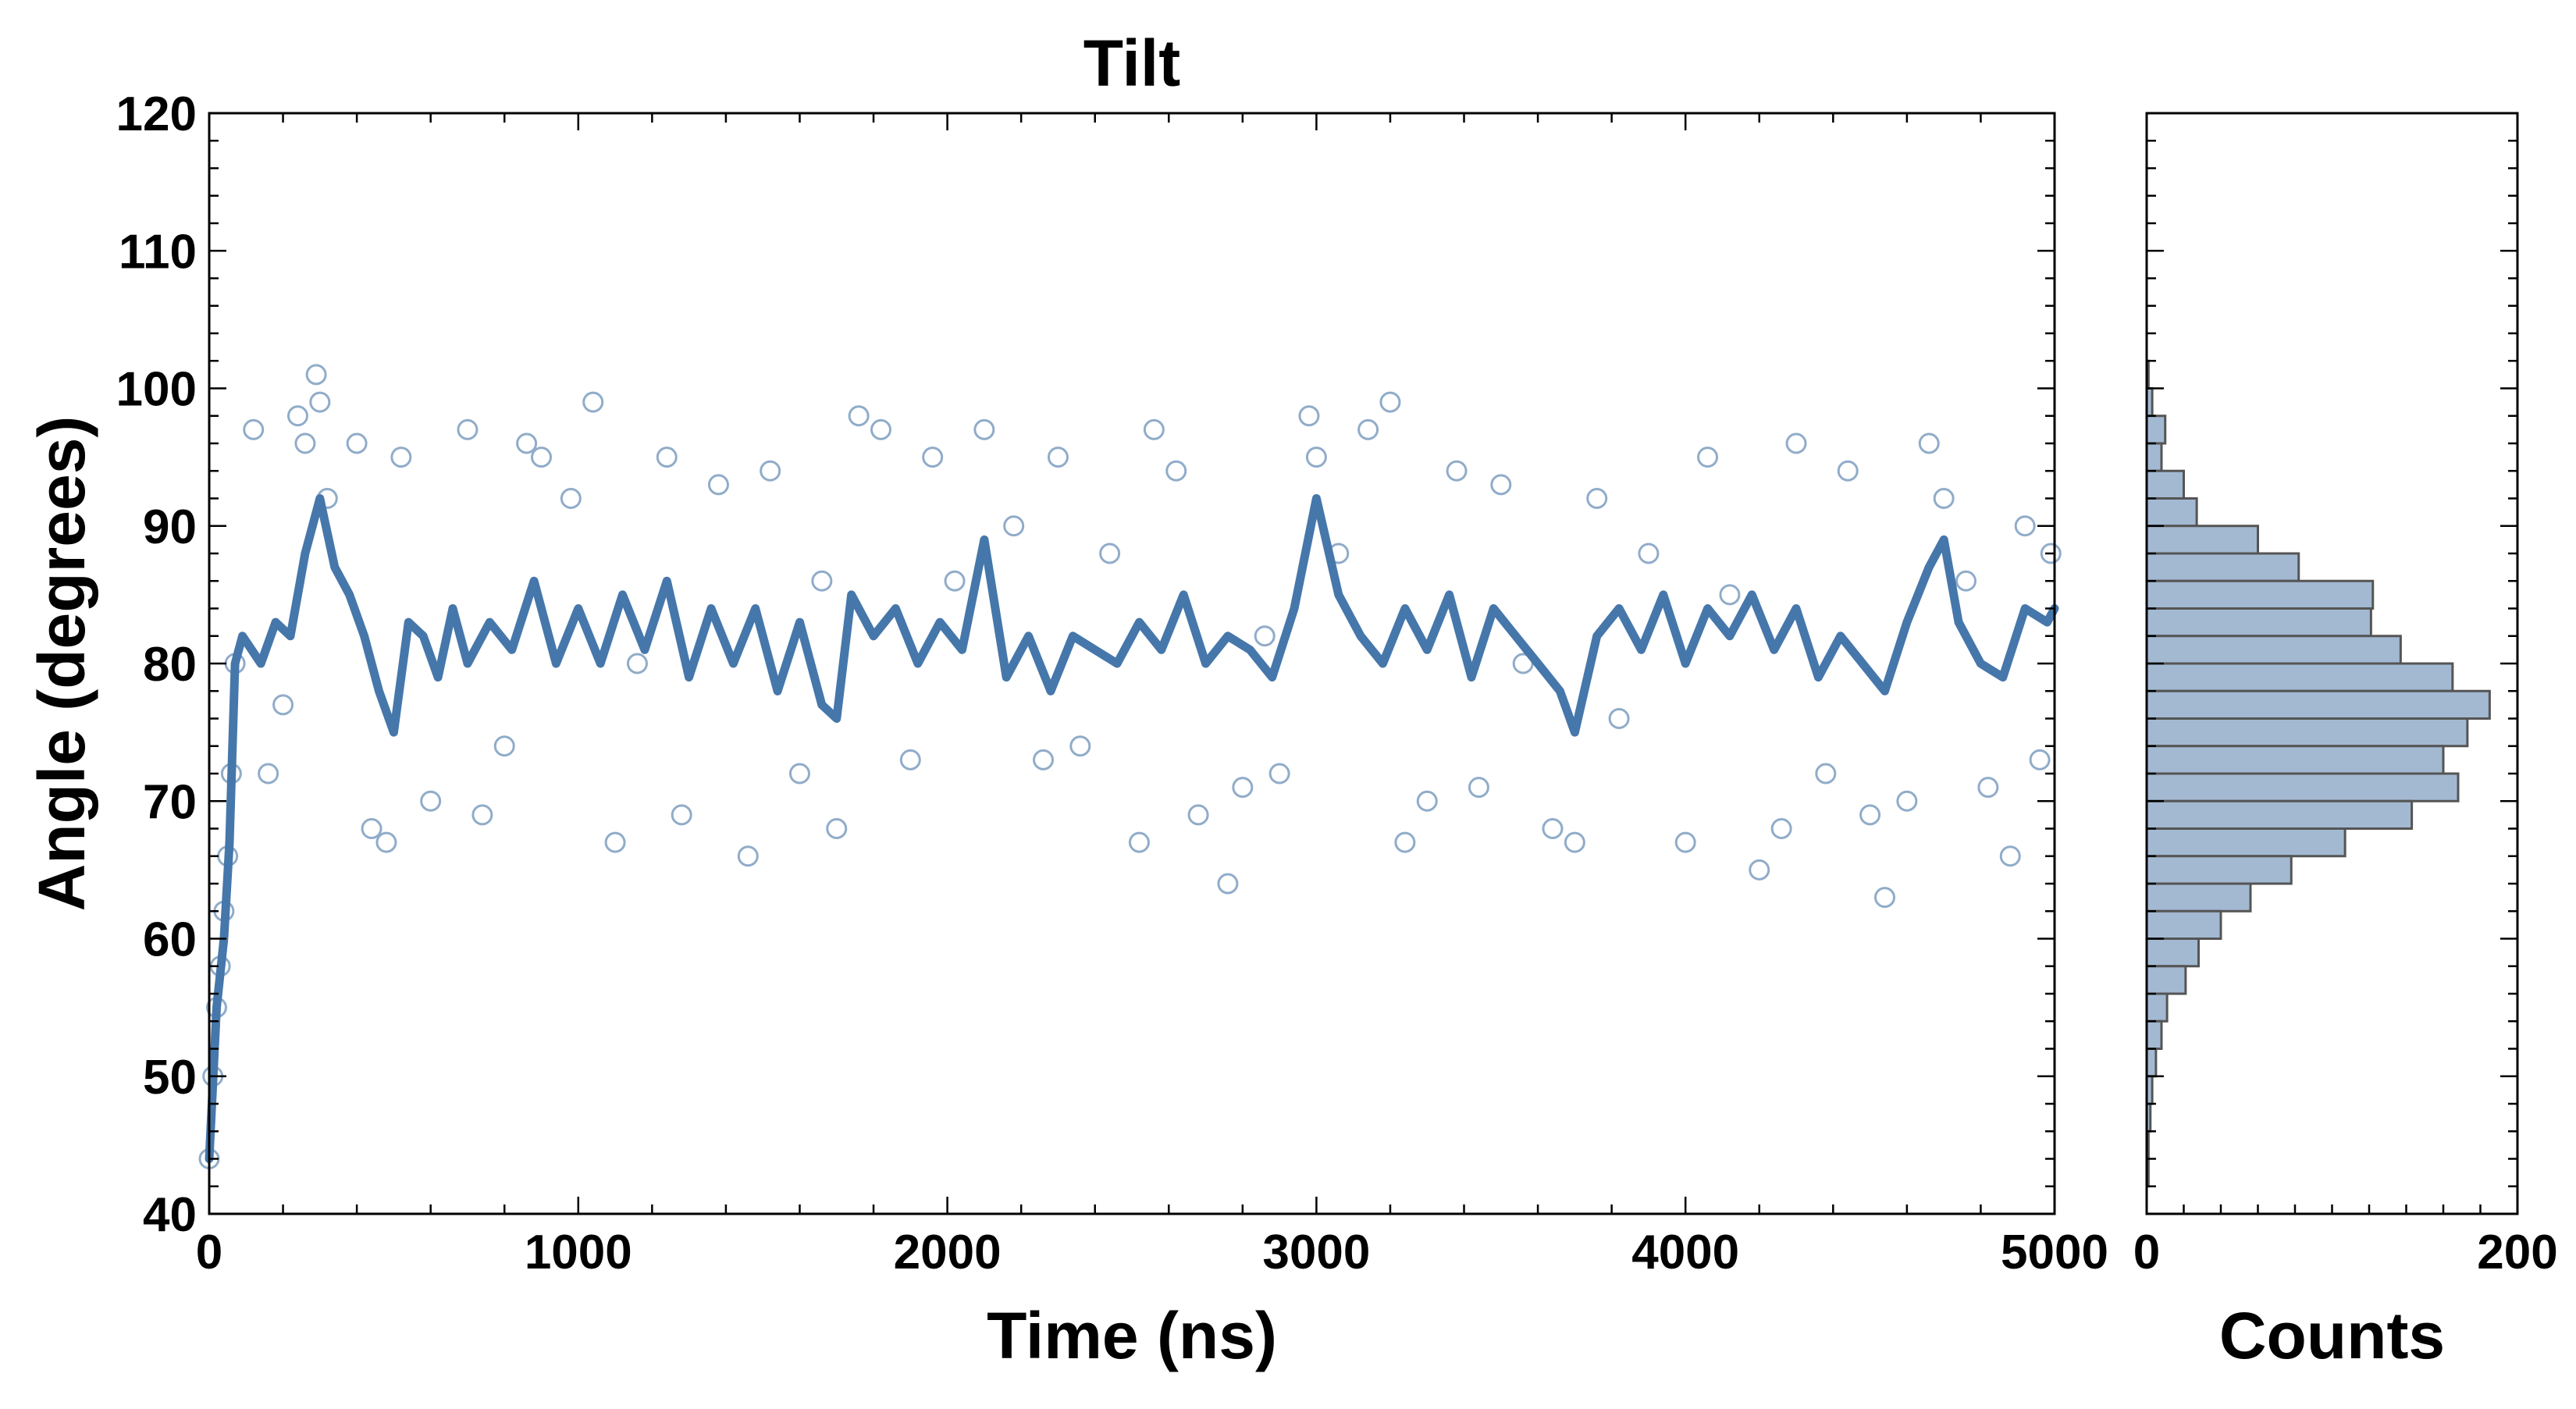 The image size is (2576, 1409). Describe the element at coordinates (170, 527) in the screenshot. I see `y-tick-label: 90` at that location.